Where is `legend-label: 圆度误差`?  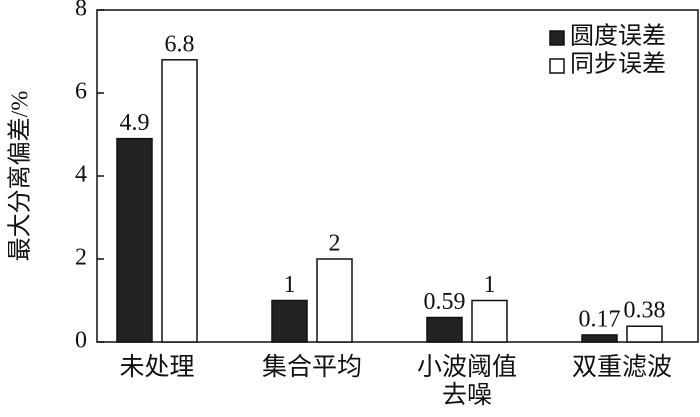
legend-label: 圆度误差 is located at coordinates (618, 36).